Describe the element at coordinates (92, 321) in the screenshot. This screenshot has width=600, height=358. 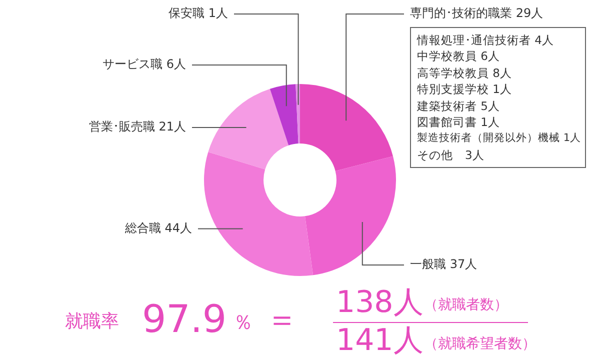
I see `text: 就職率` at that location.